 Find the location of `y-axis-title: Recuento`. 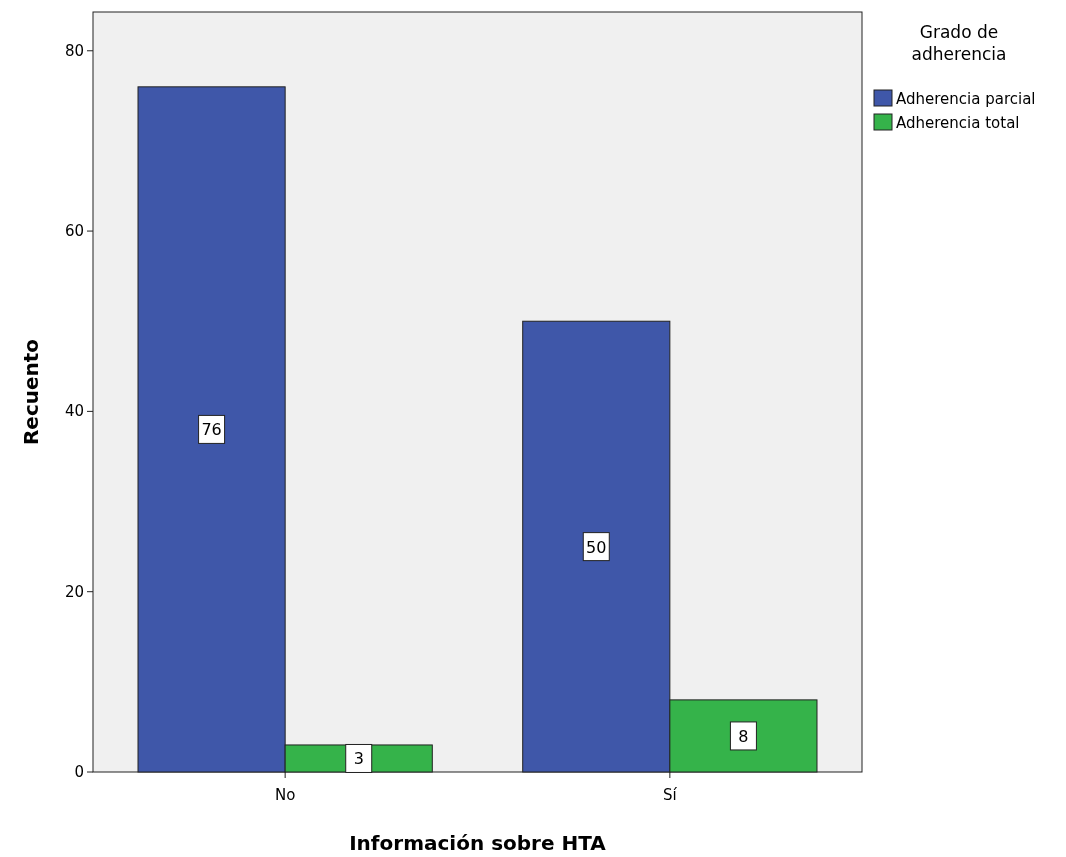

y-axis-title: Recuento is located at coordinates (31, 392).